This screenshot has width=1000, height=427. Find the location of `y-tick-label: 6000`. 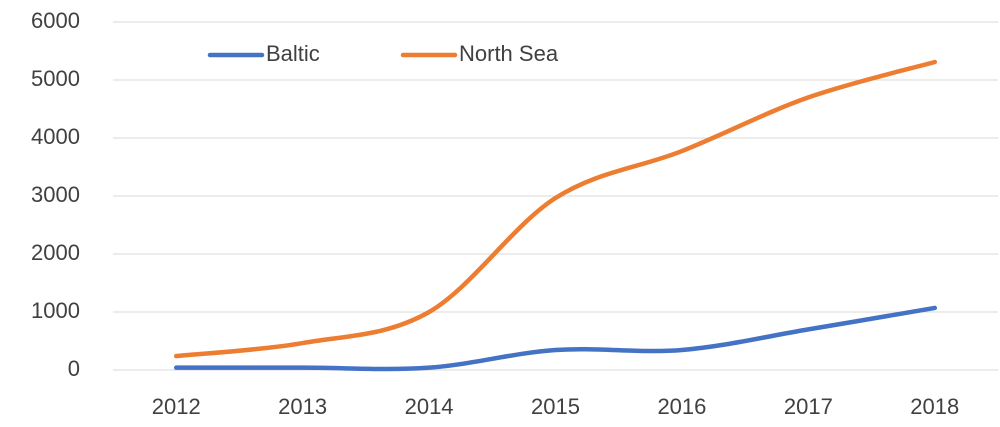

y-tick-label: 6000 is located at coordinates (55, 20).